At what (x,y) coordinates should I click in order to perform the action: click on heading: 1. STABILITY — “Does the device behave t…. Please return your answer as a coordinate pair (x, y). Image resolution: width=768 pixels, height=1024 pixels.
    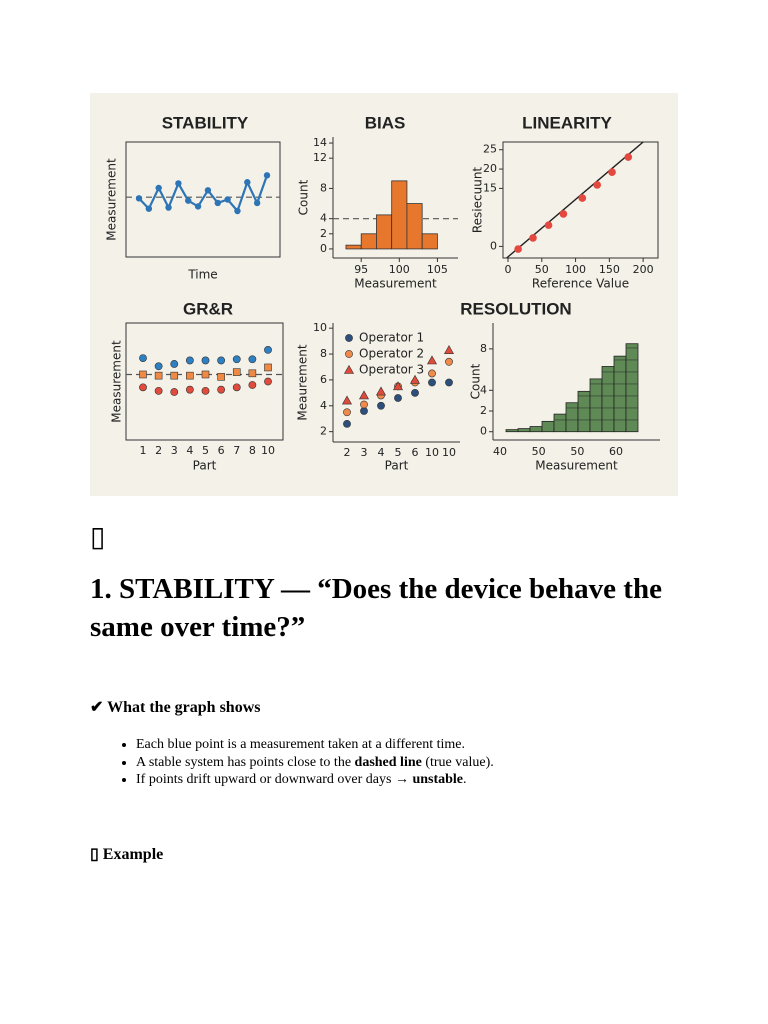
    Looking at the image, I should click on (376, 608).